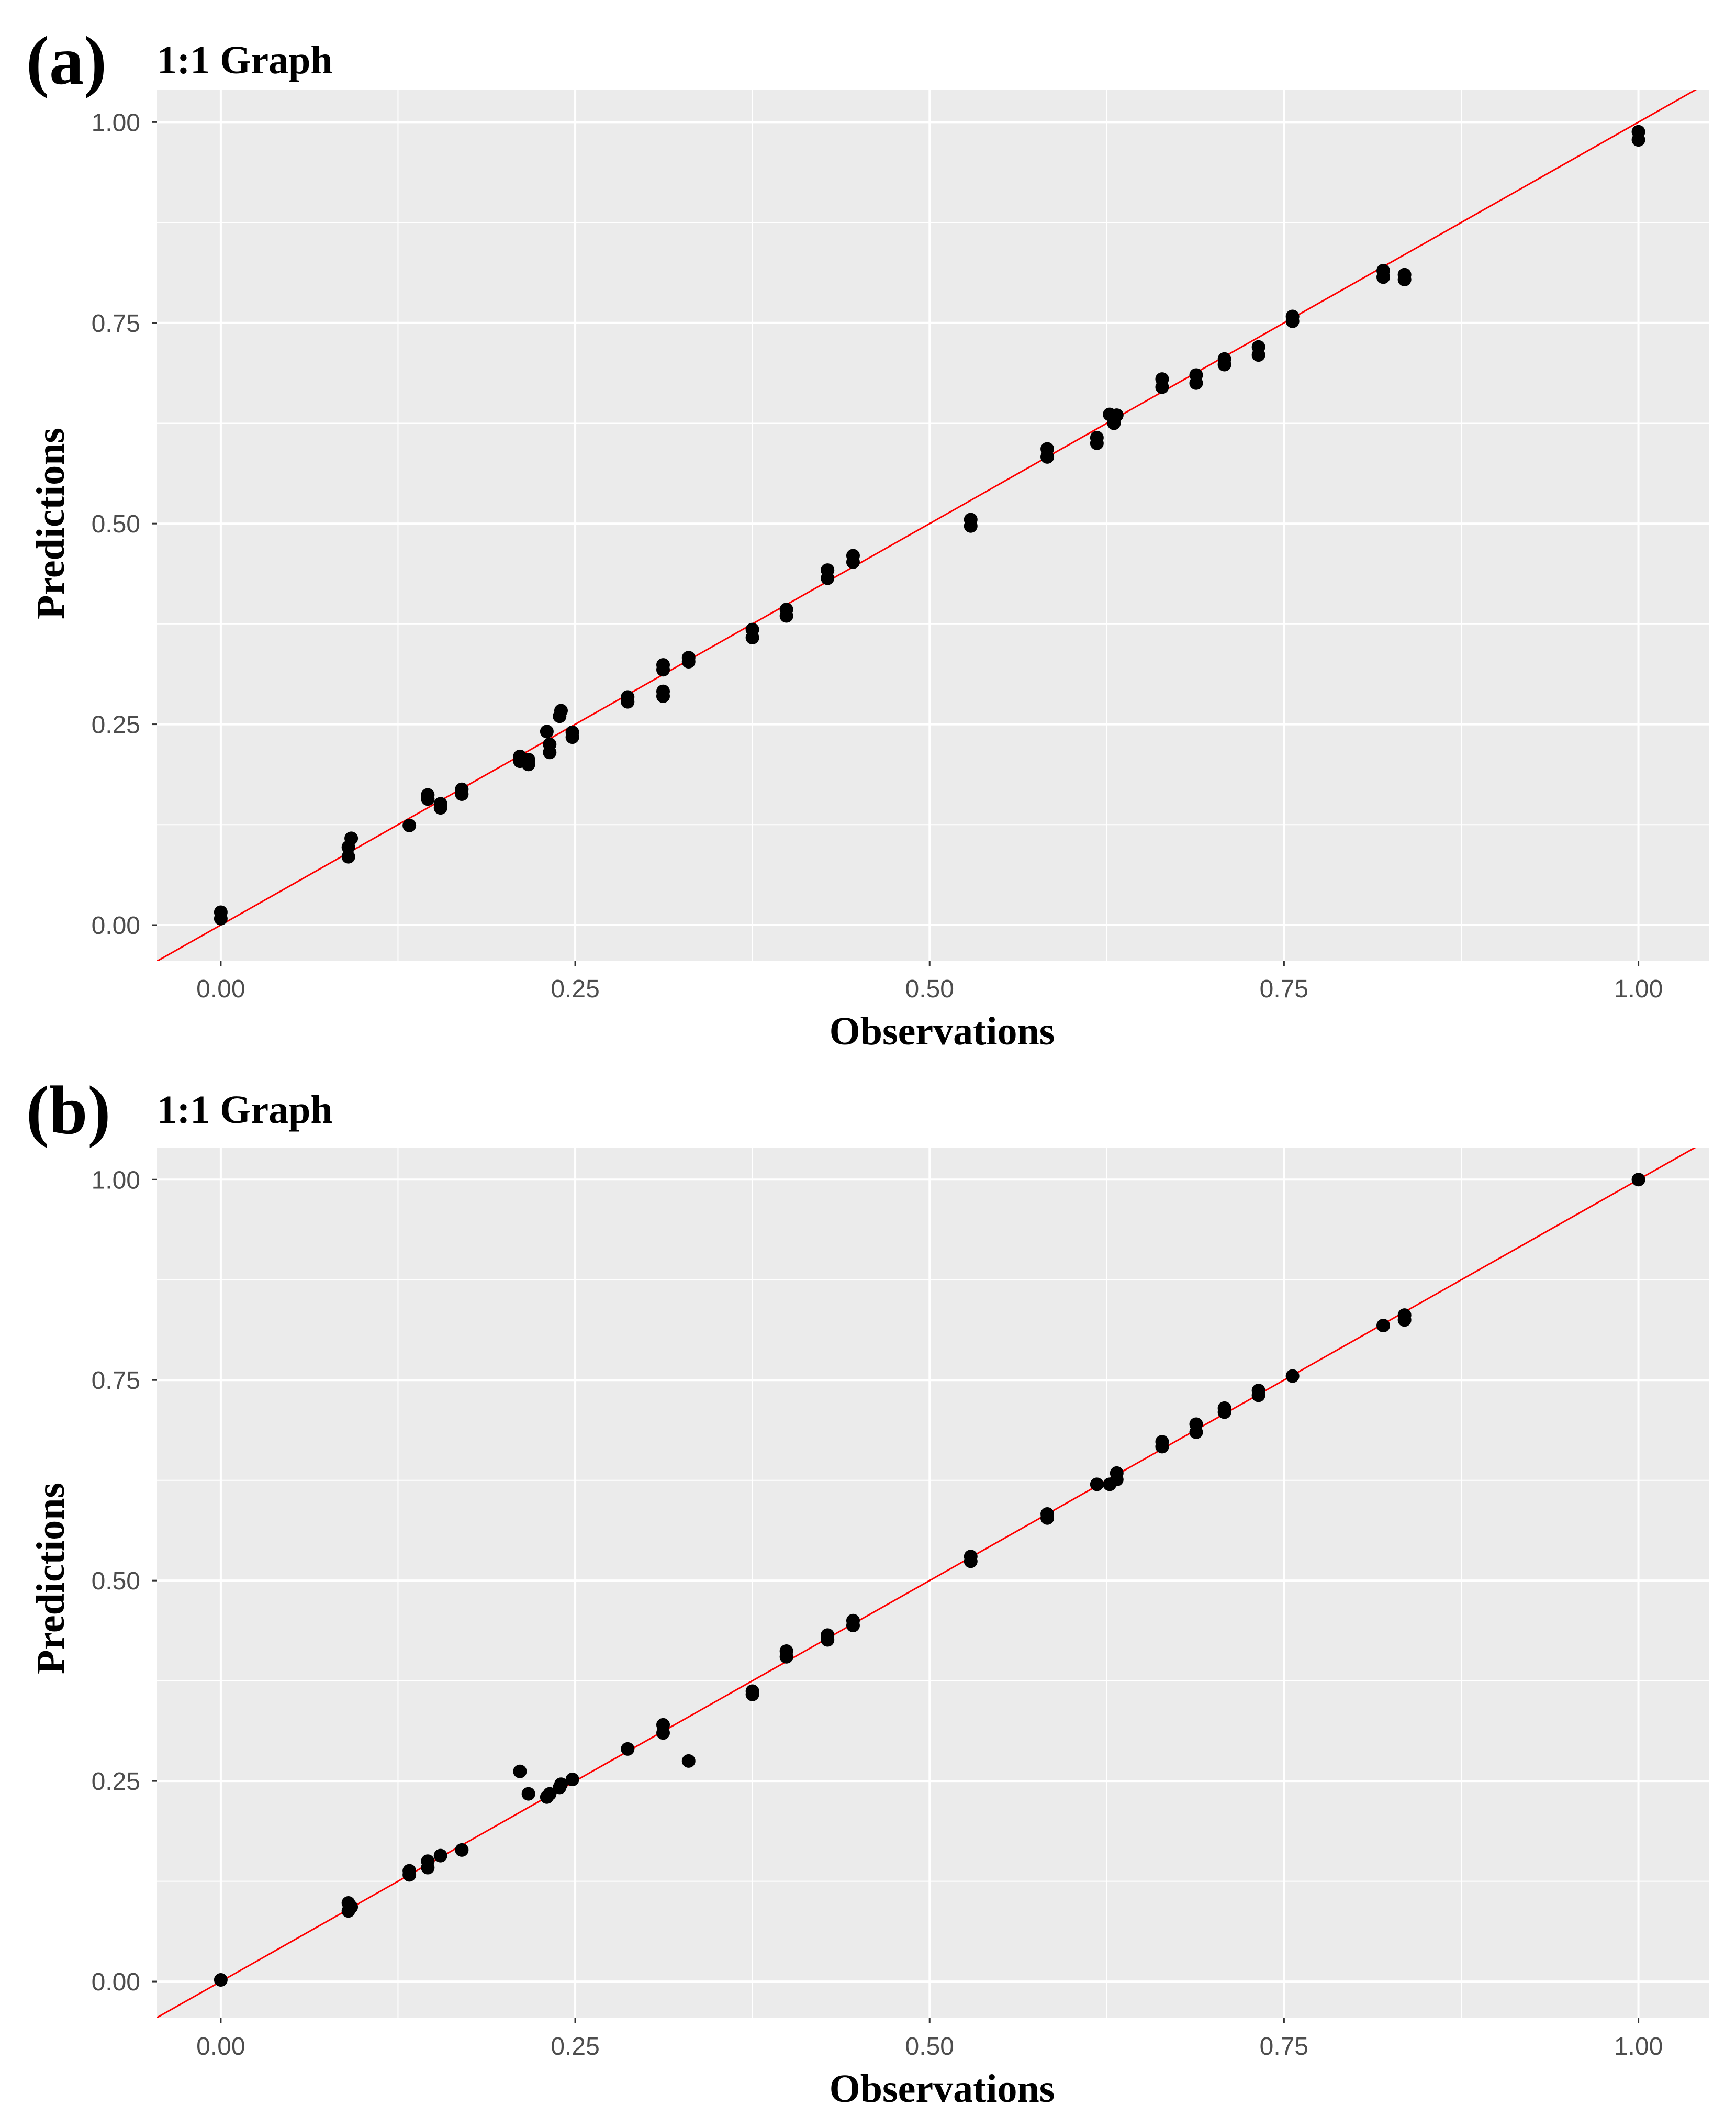 The image size is (1736, 2116). I want to click on y-tick-label-b: 0.75, so click(116, 1381).